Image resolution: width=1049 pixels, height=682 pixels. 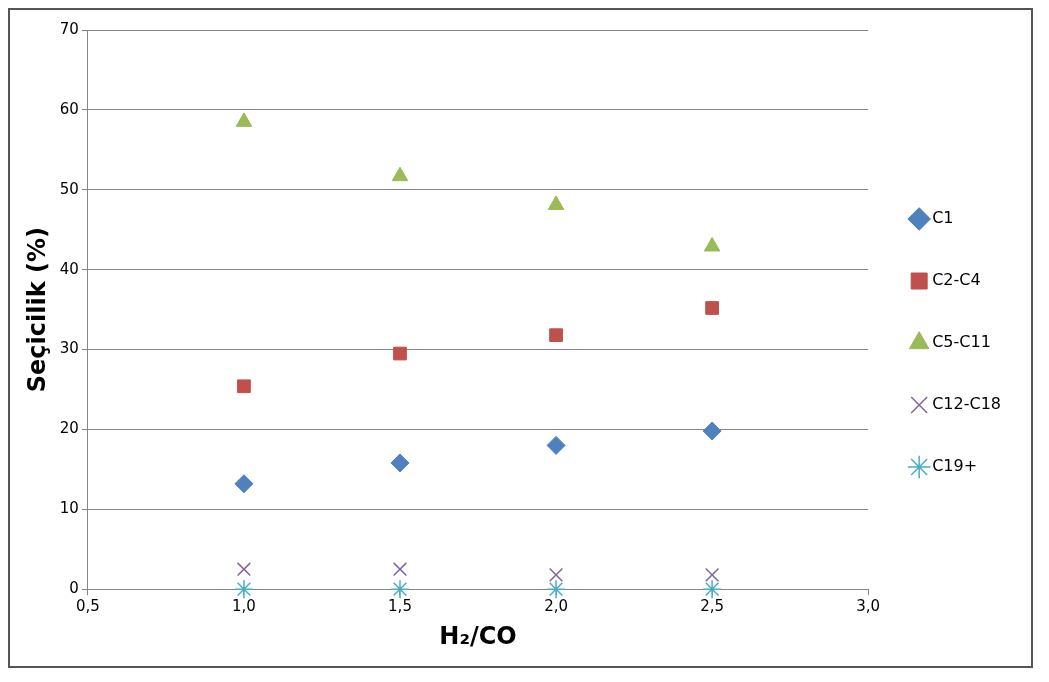 I want to click on legend-label: C2-C4, so click(x=956, y=280).